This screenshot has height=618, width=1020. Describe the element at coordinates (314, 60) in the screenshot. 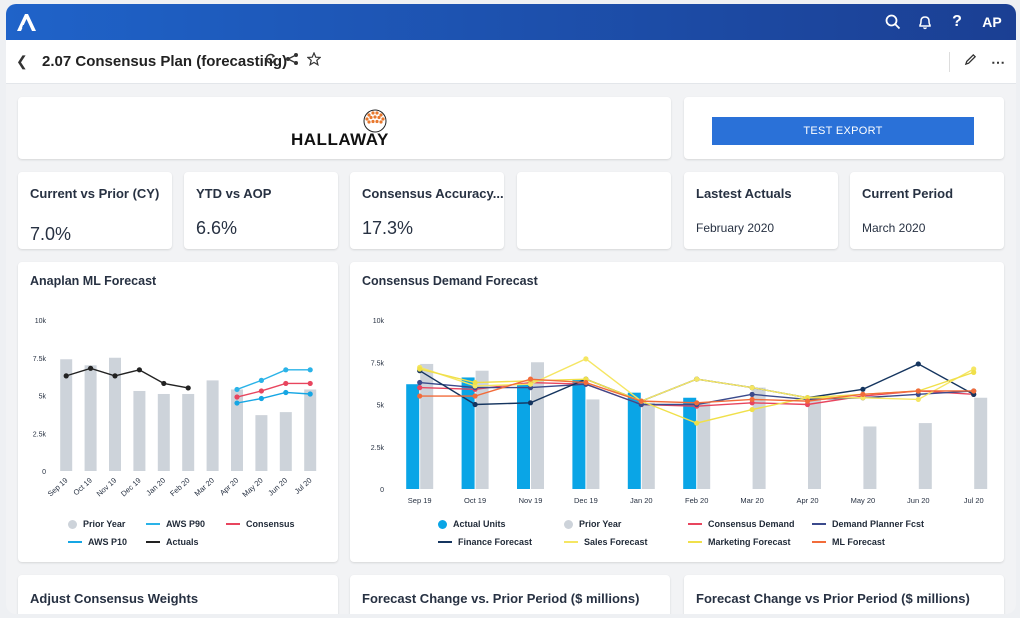

I see `star-icon` at that location.